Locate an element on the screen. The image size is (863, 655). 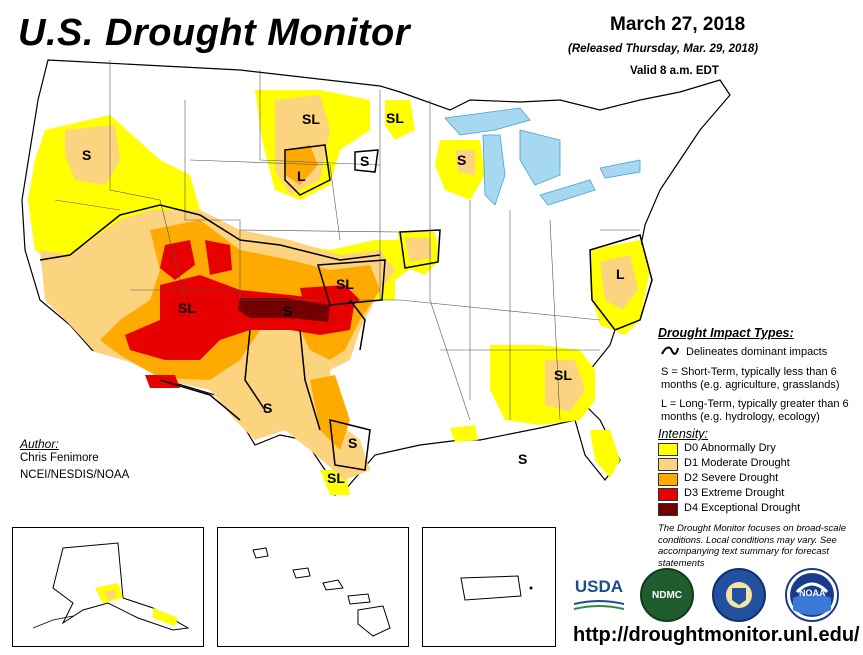
delineates-text: Delineates dominant impacts is located at coordinates (757, 352).